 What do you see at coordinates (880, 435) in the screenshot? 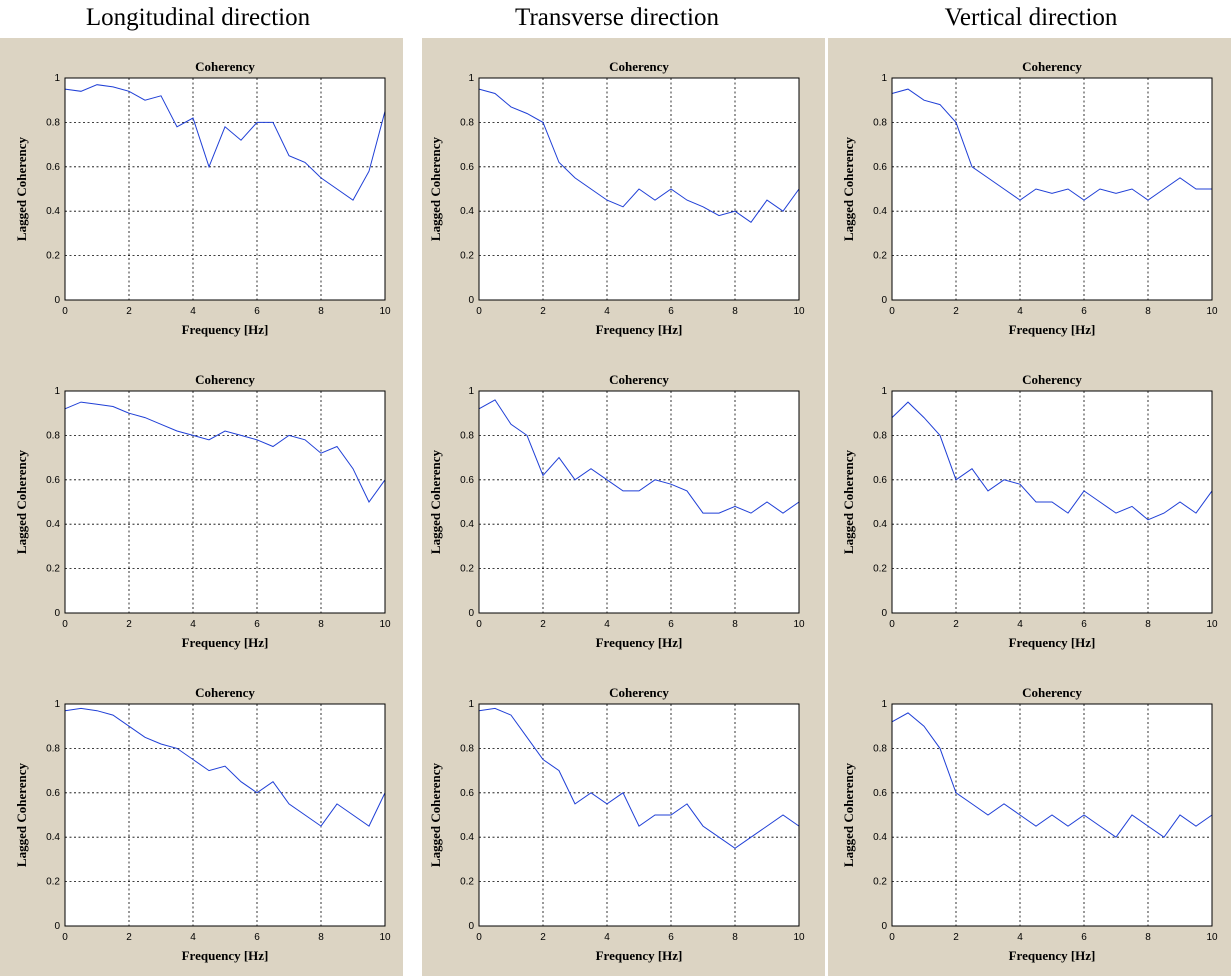
I see `chart-6-y-tick-label: 0.8` at bounding box center [880, 435].